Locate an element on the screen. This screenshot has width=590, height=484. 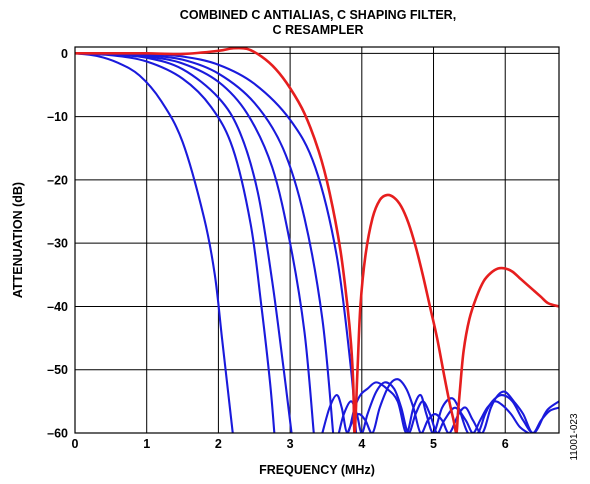
y-tick-labels: 0 –10 –20 –30 –40 –50 –60 is located at coordinates (57, 244).